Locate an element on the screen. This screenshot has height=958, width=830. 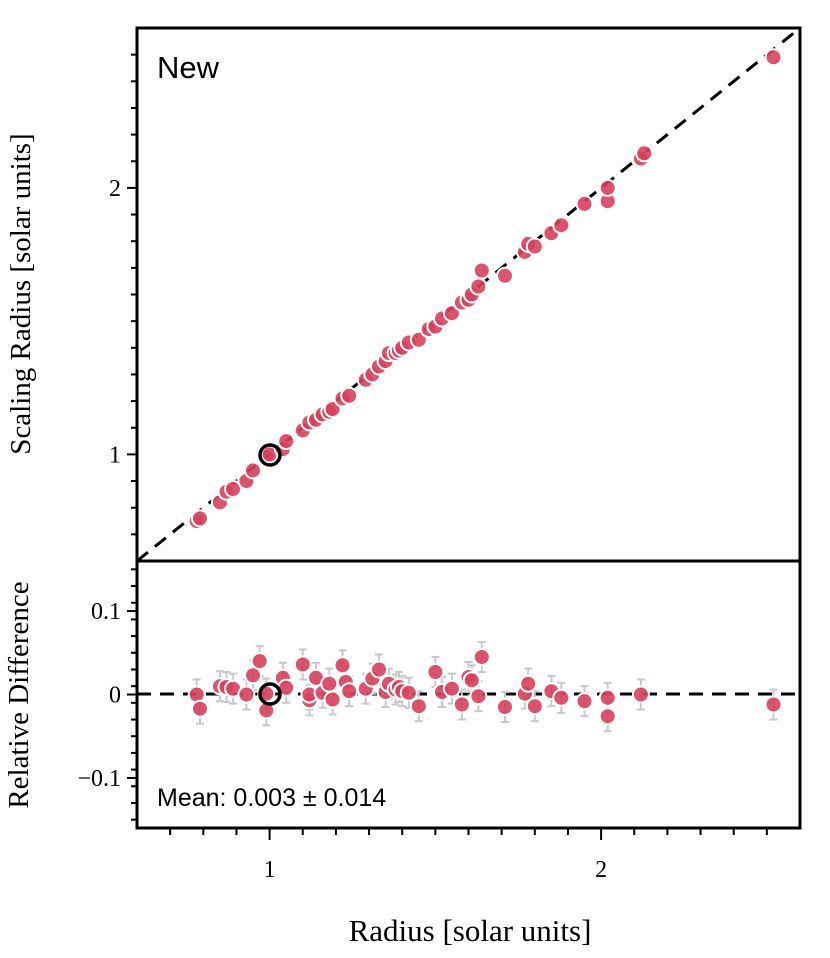
x-tick-label: 1 is located at coordinates (270, 870).